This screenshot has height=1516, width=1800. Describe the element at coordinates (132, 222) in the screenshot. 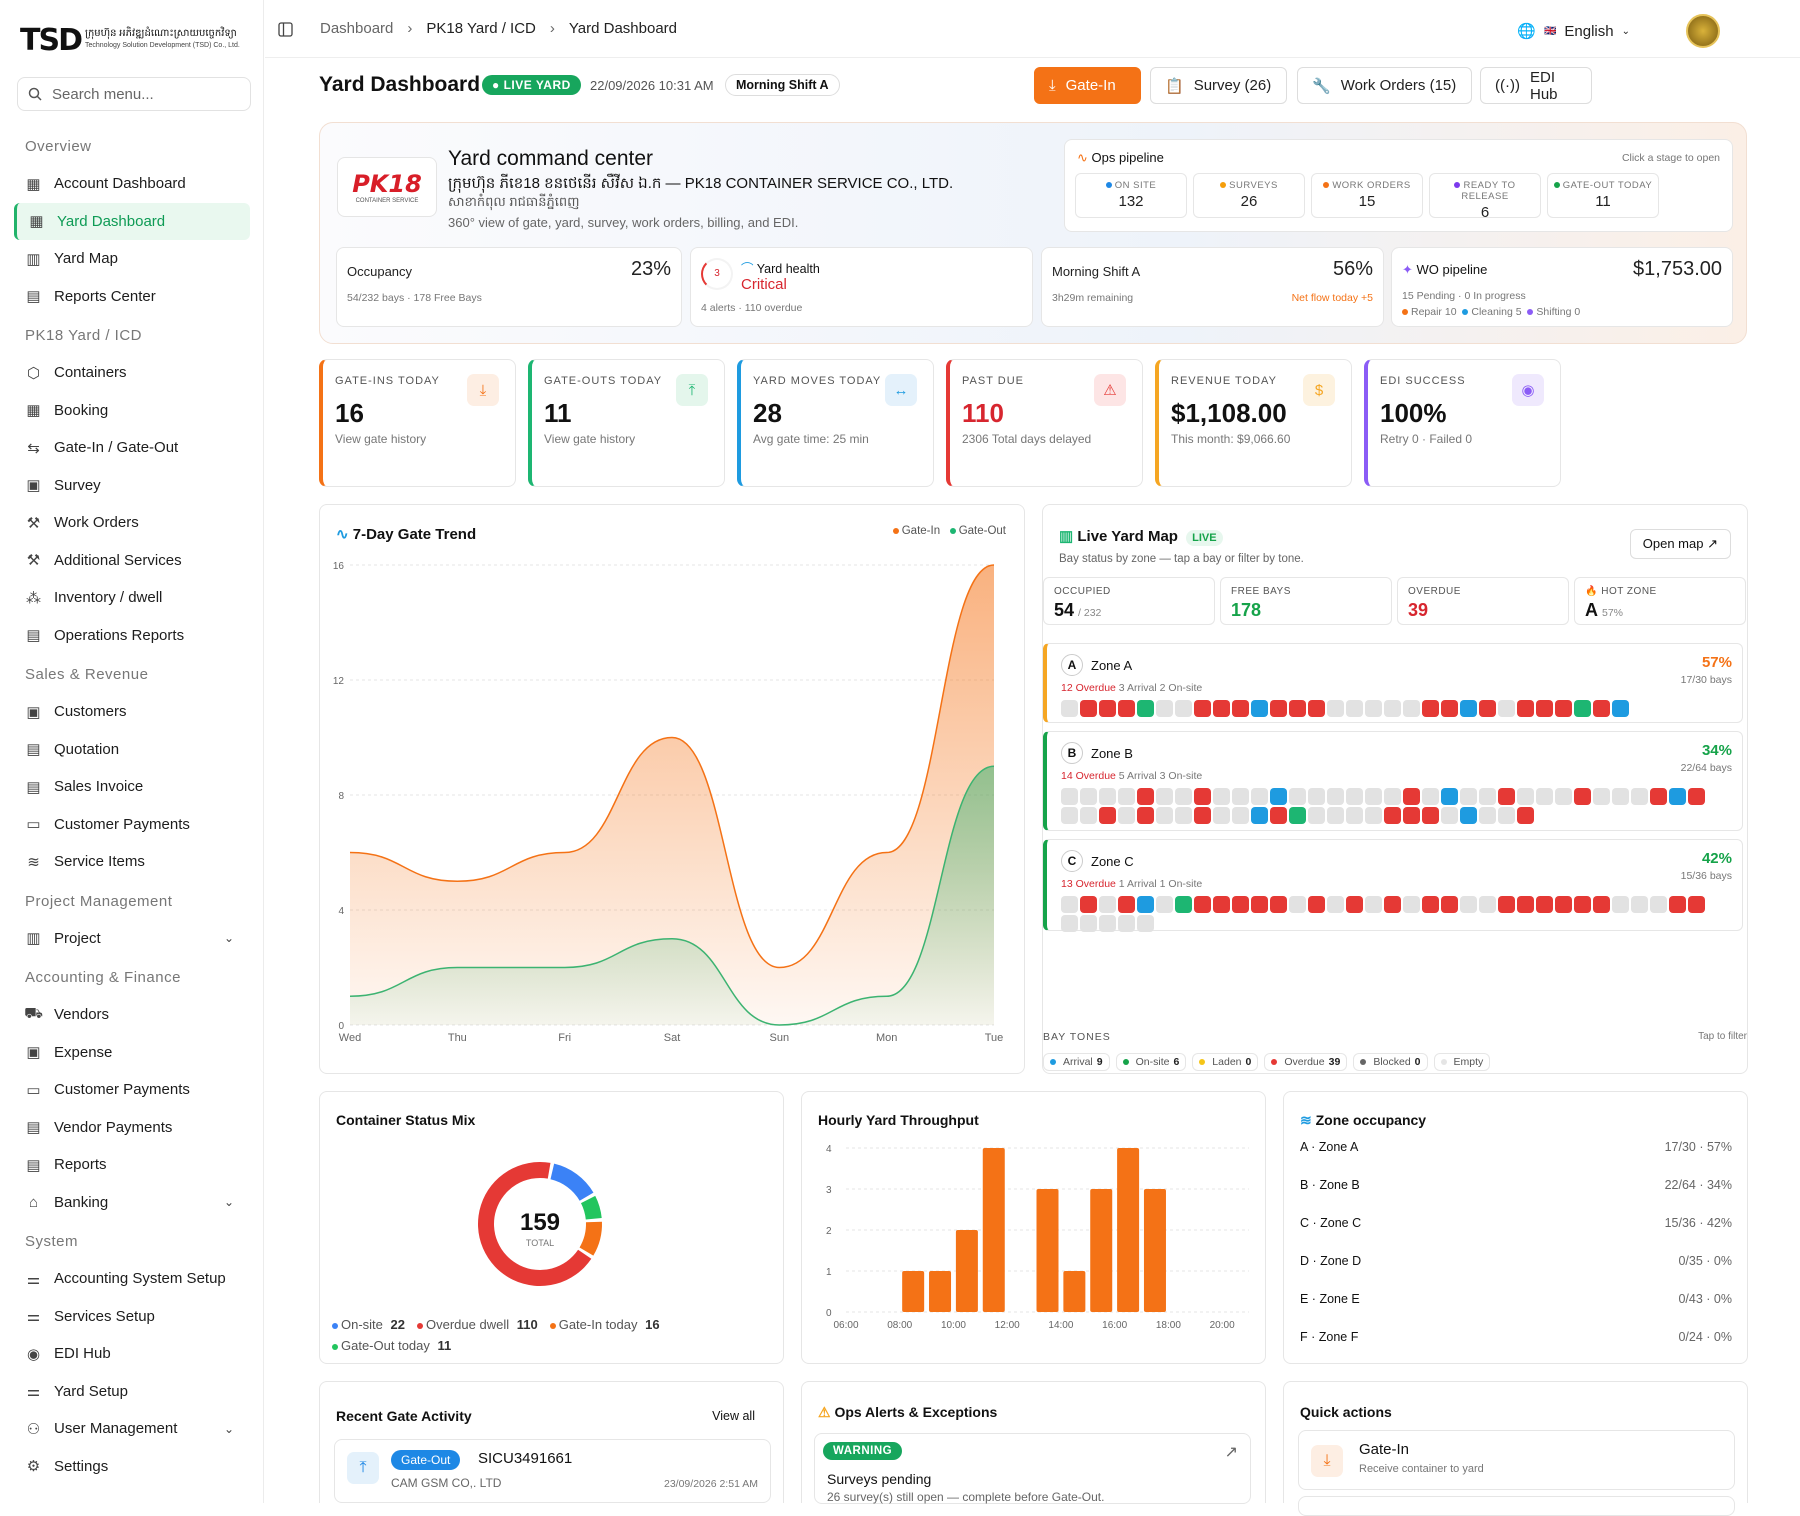

I see `sidebar-item-yard-dashboard: ▦Yard Dashboard` at that location.